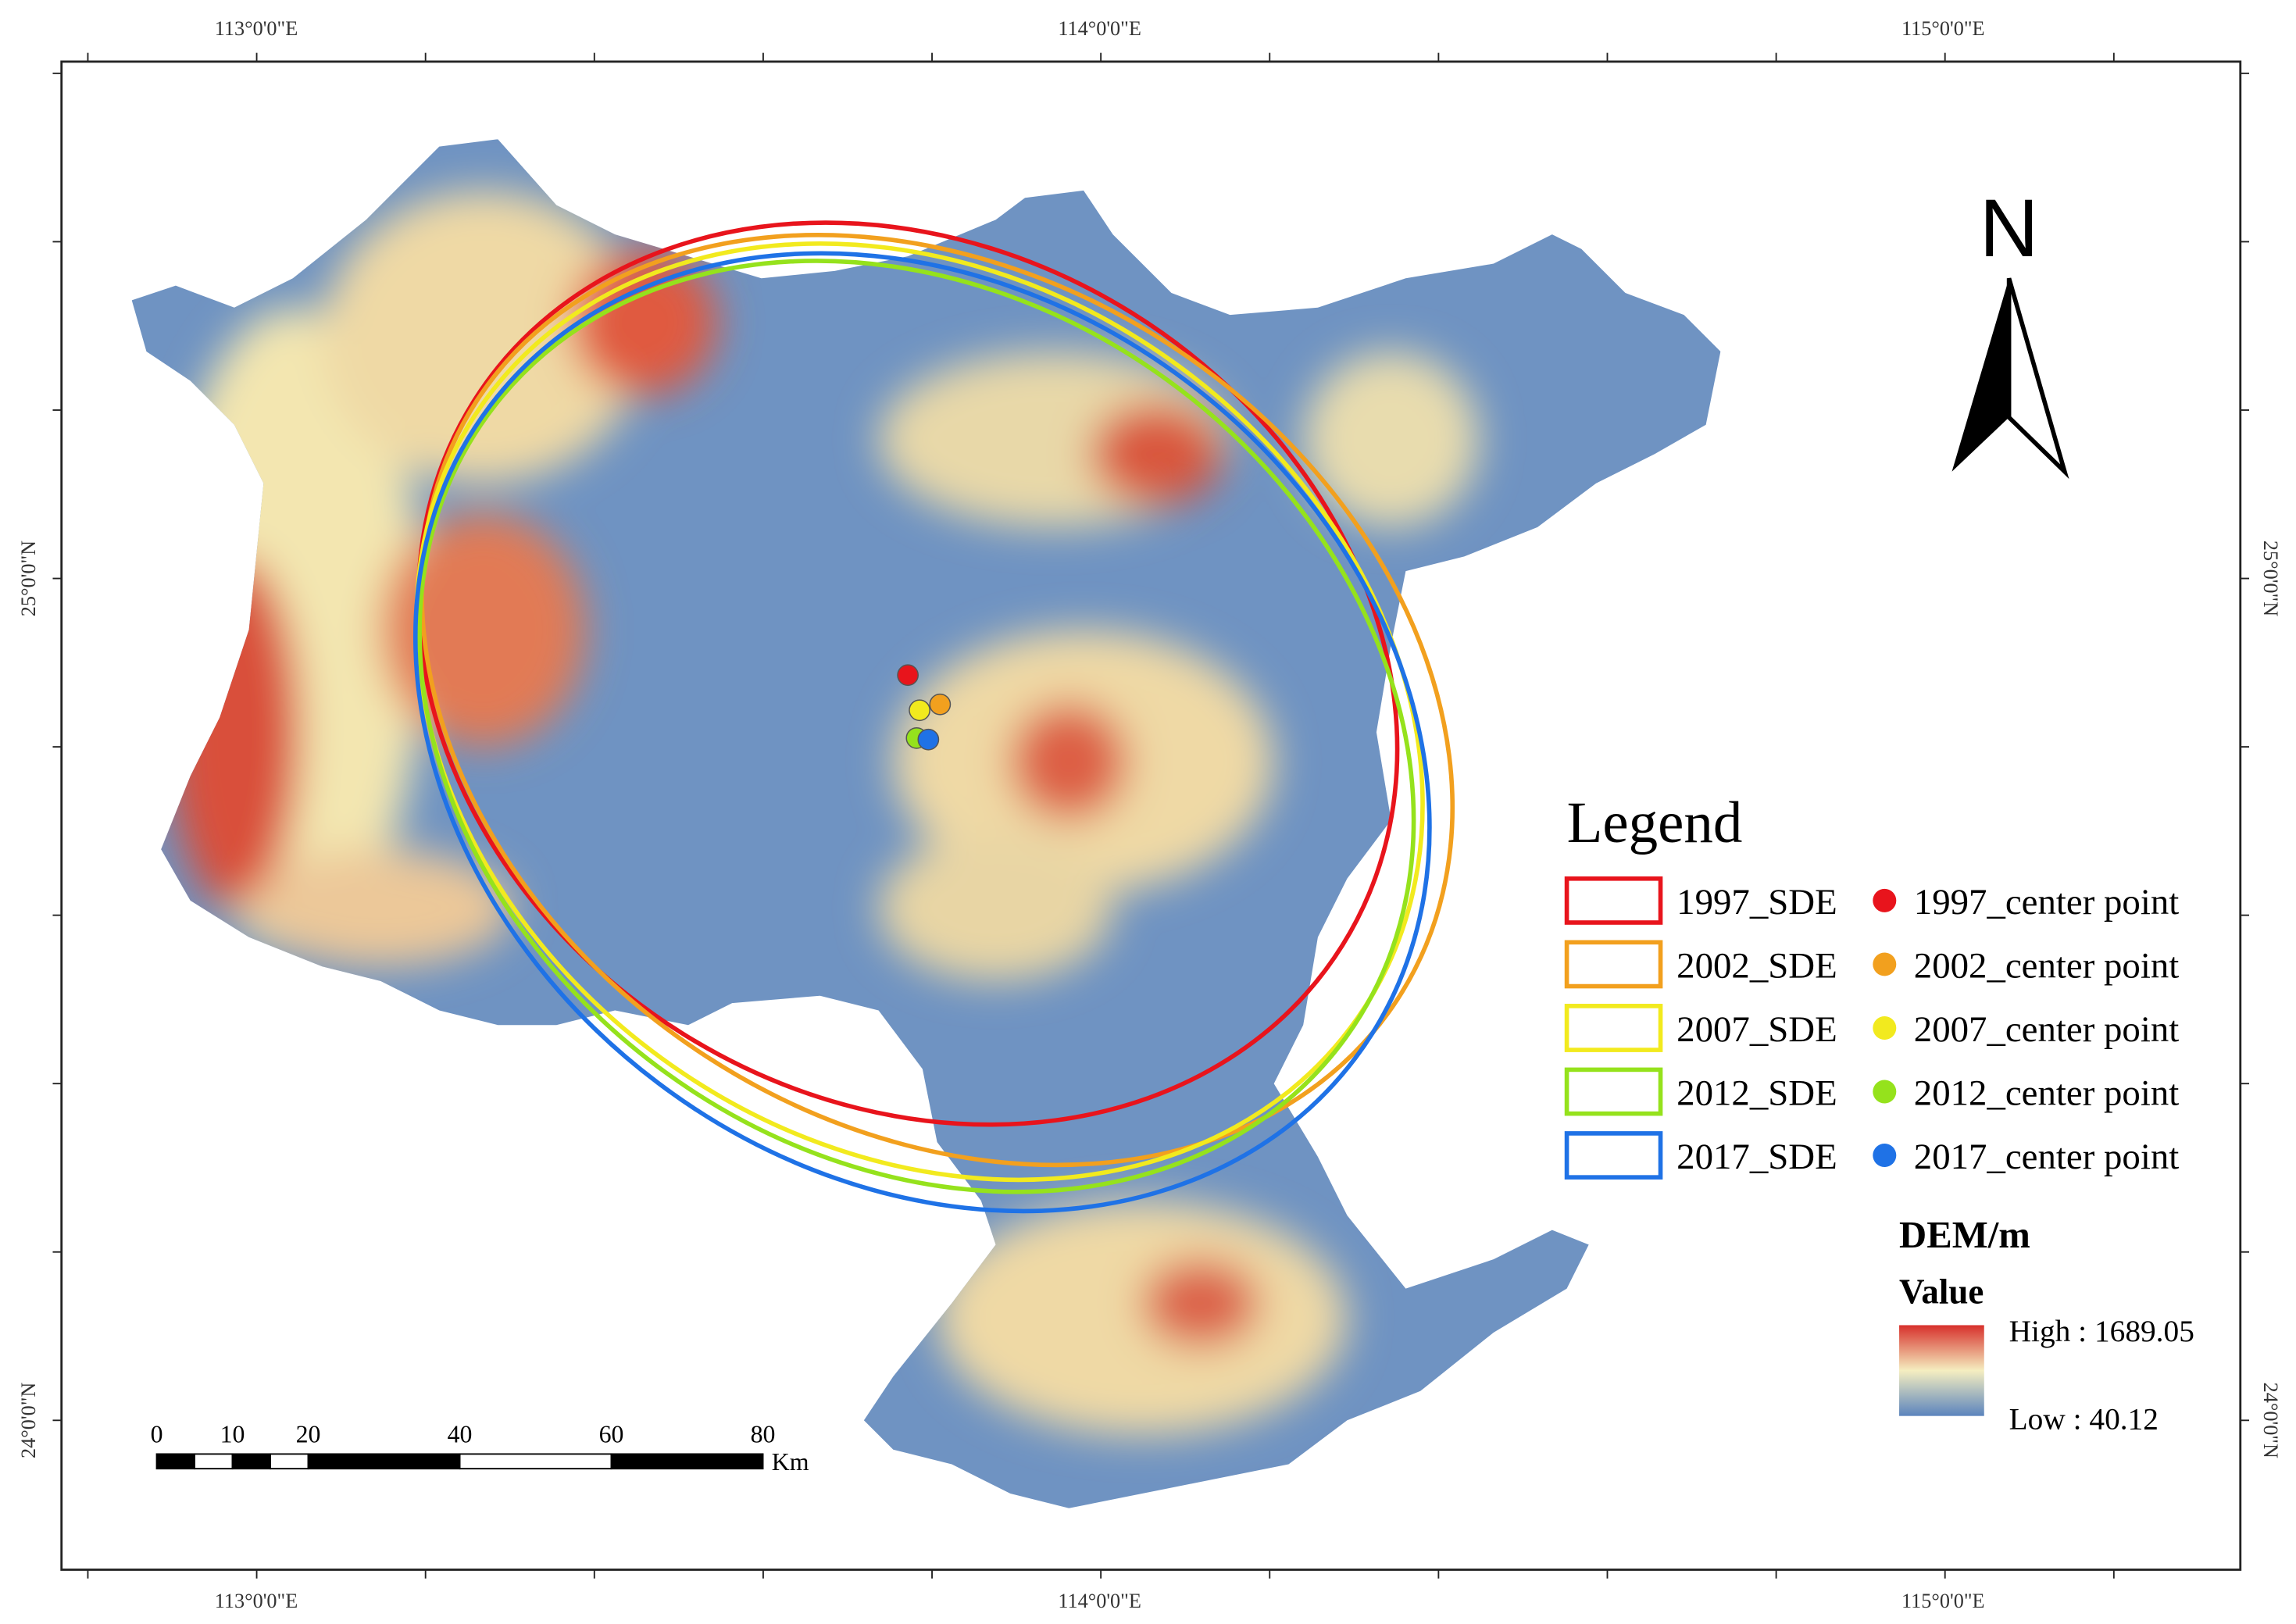 The image size is (2296, 1624). What do you see at coordinates (611, 1433) in the screenshot?
I see `scale-tick-label: 60` at bounding box center [611, 1433].